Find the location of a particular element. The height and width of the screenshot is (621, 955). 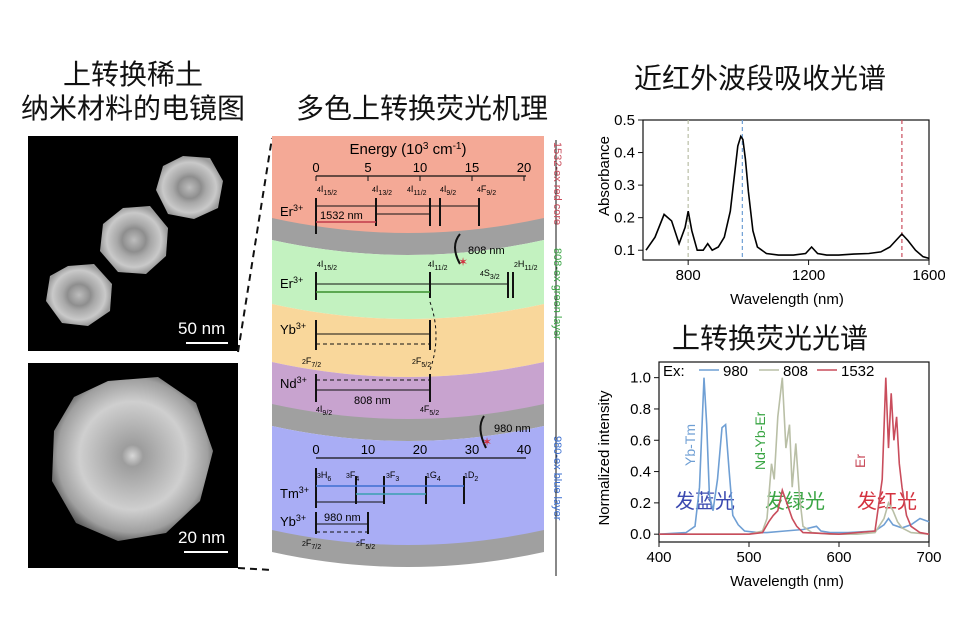

x-tick-label: 400 is located at coordinates (658, 557).